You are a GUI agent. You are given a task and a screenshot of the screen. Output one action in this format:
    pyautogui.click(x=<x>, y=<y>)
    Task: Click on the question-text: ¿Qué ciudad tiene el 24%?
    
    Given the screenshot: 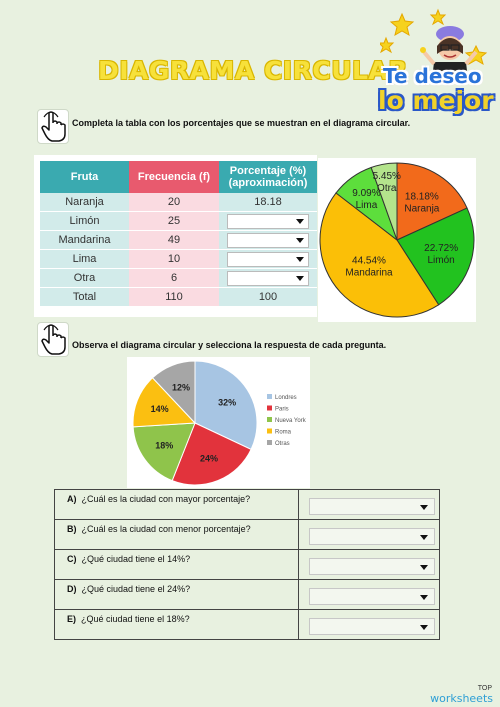 What is the action you would take?
    pyautogui.click(x=136, y=589)
    